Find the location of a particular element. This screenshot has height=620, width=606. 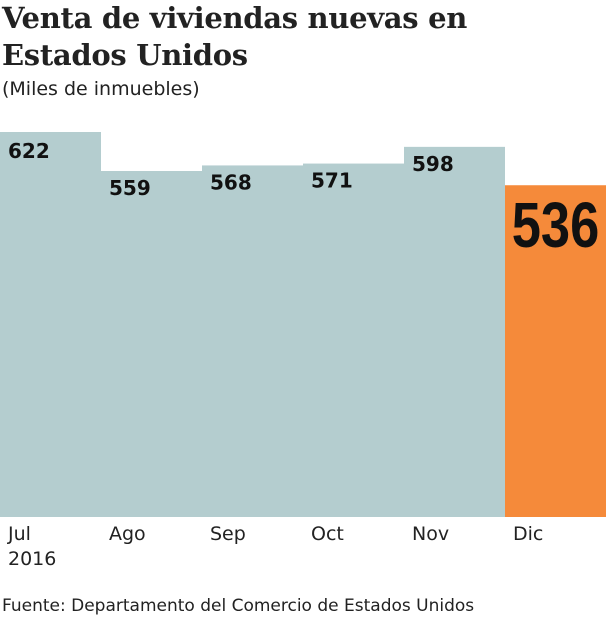

x-tick-label-4: Nov is located at coordinates (430, 534).